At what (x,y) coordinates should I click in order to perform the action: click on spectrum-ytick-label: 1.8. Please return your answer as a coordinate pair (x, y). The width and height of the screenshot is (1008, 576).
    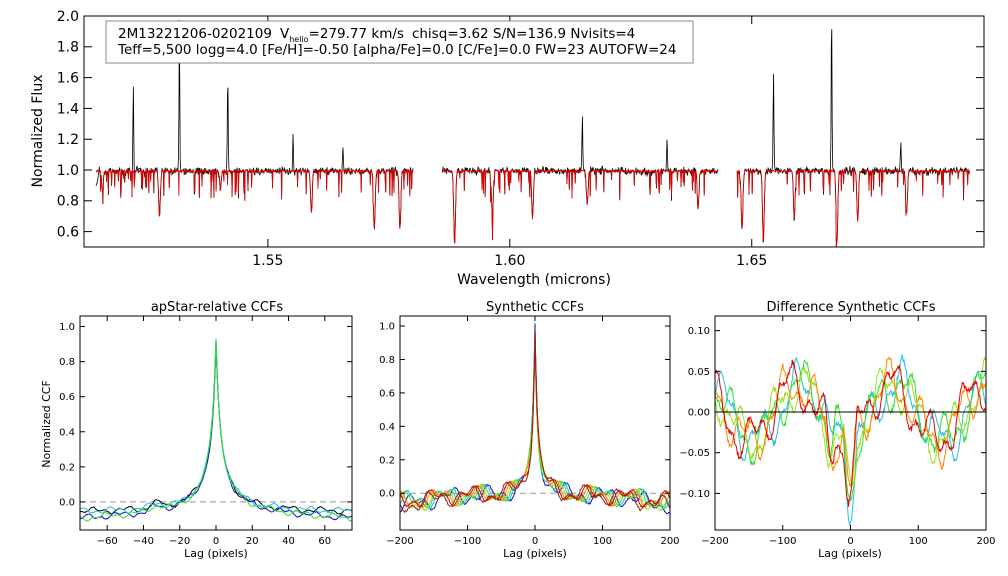
    Looking at the image, I should click on (68, 48).